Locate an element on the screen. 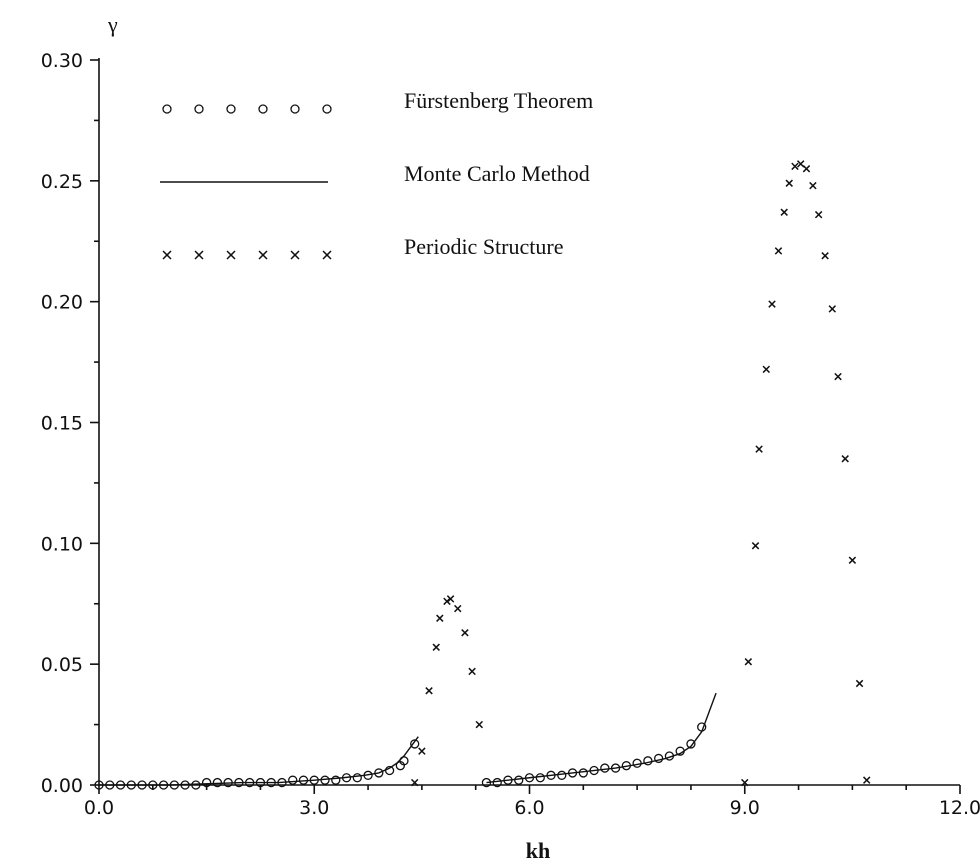  x-tick-label: 3.0 is located at coordinates (314, 808).